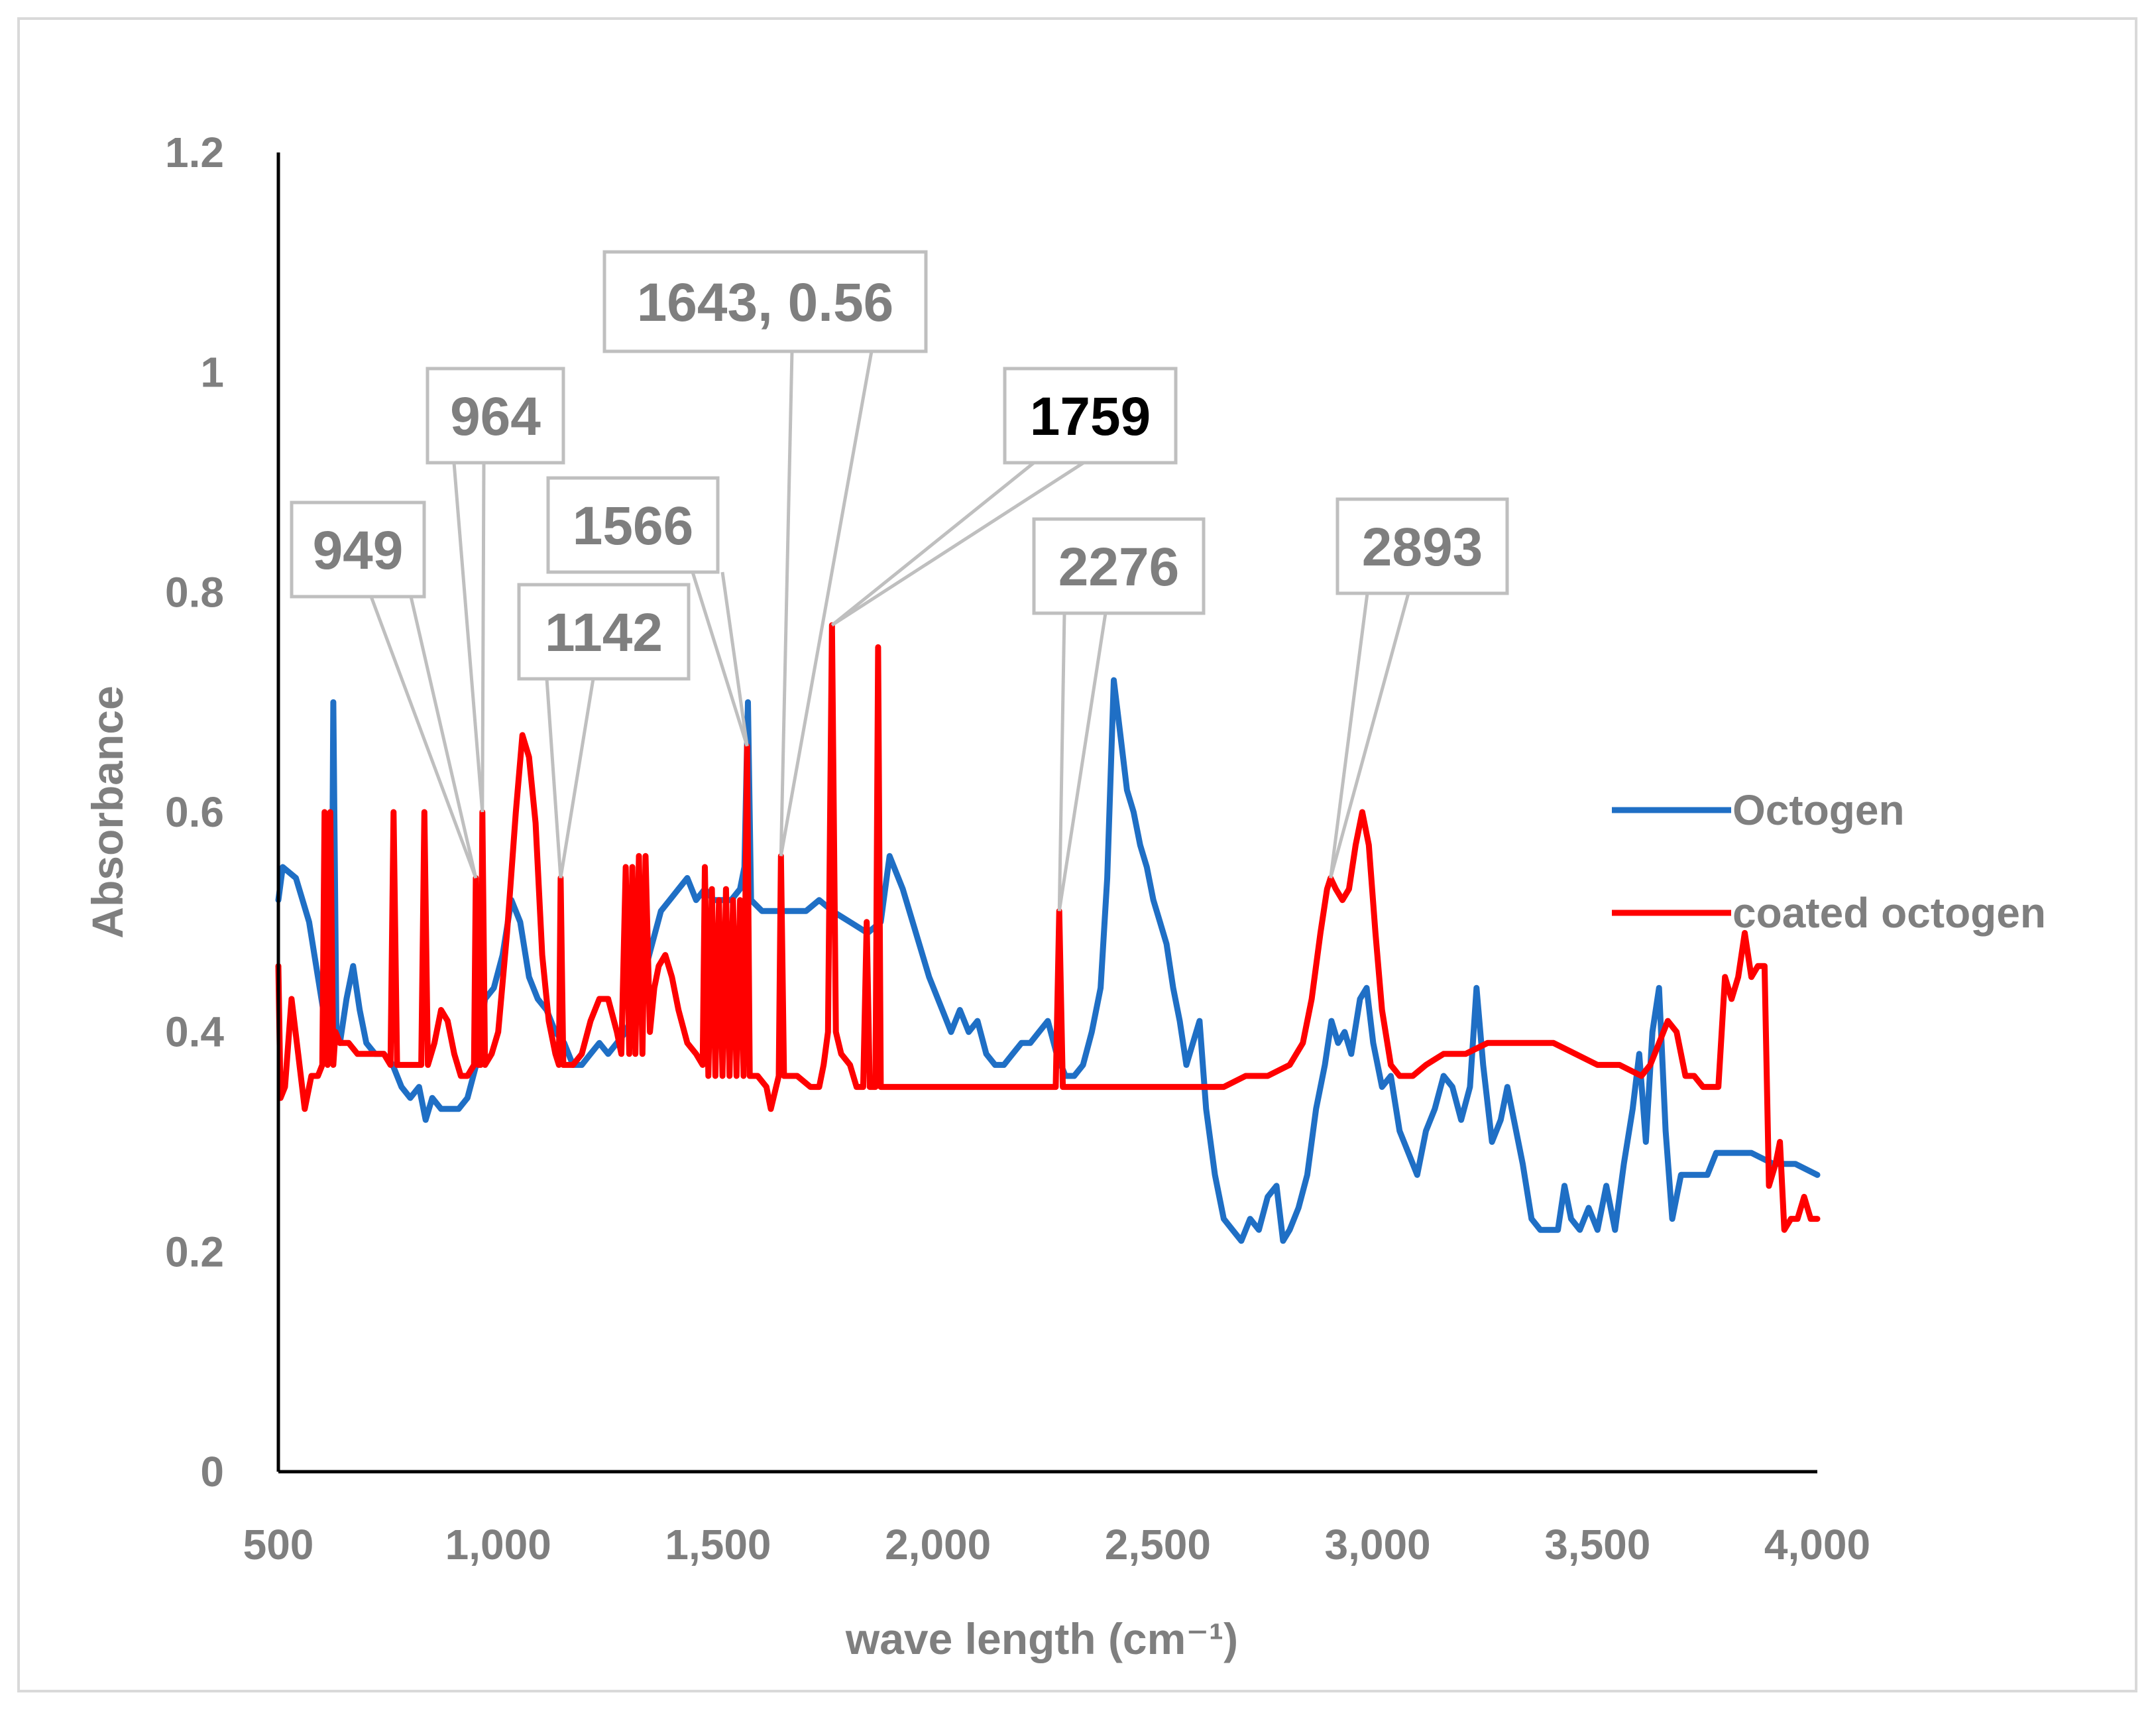 This screenshot has height=1711, width=2156. I want to click on callout-label: 964, so click(496, 416).